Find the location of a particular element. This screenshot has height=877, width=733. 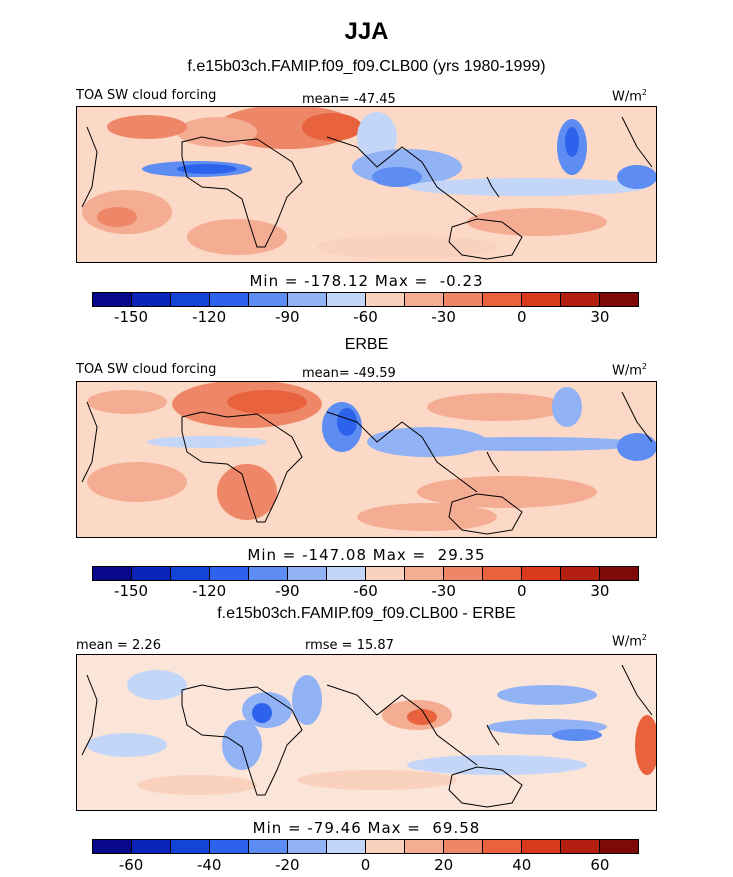

panel-2-units: W/m2 is located at coordinates (629, 370).